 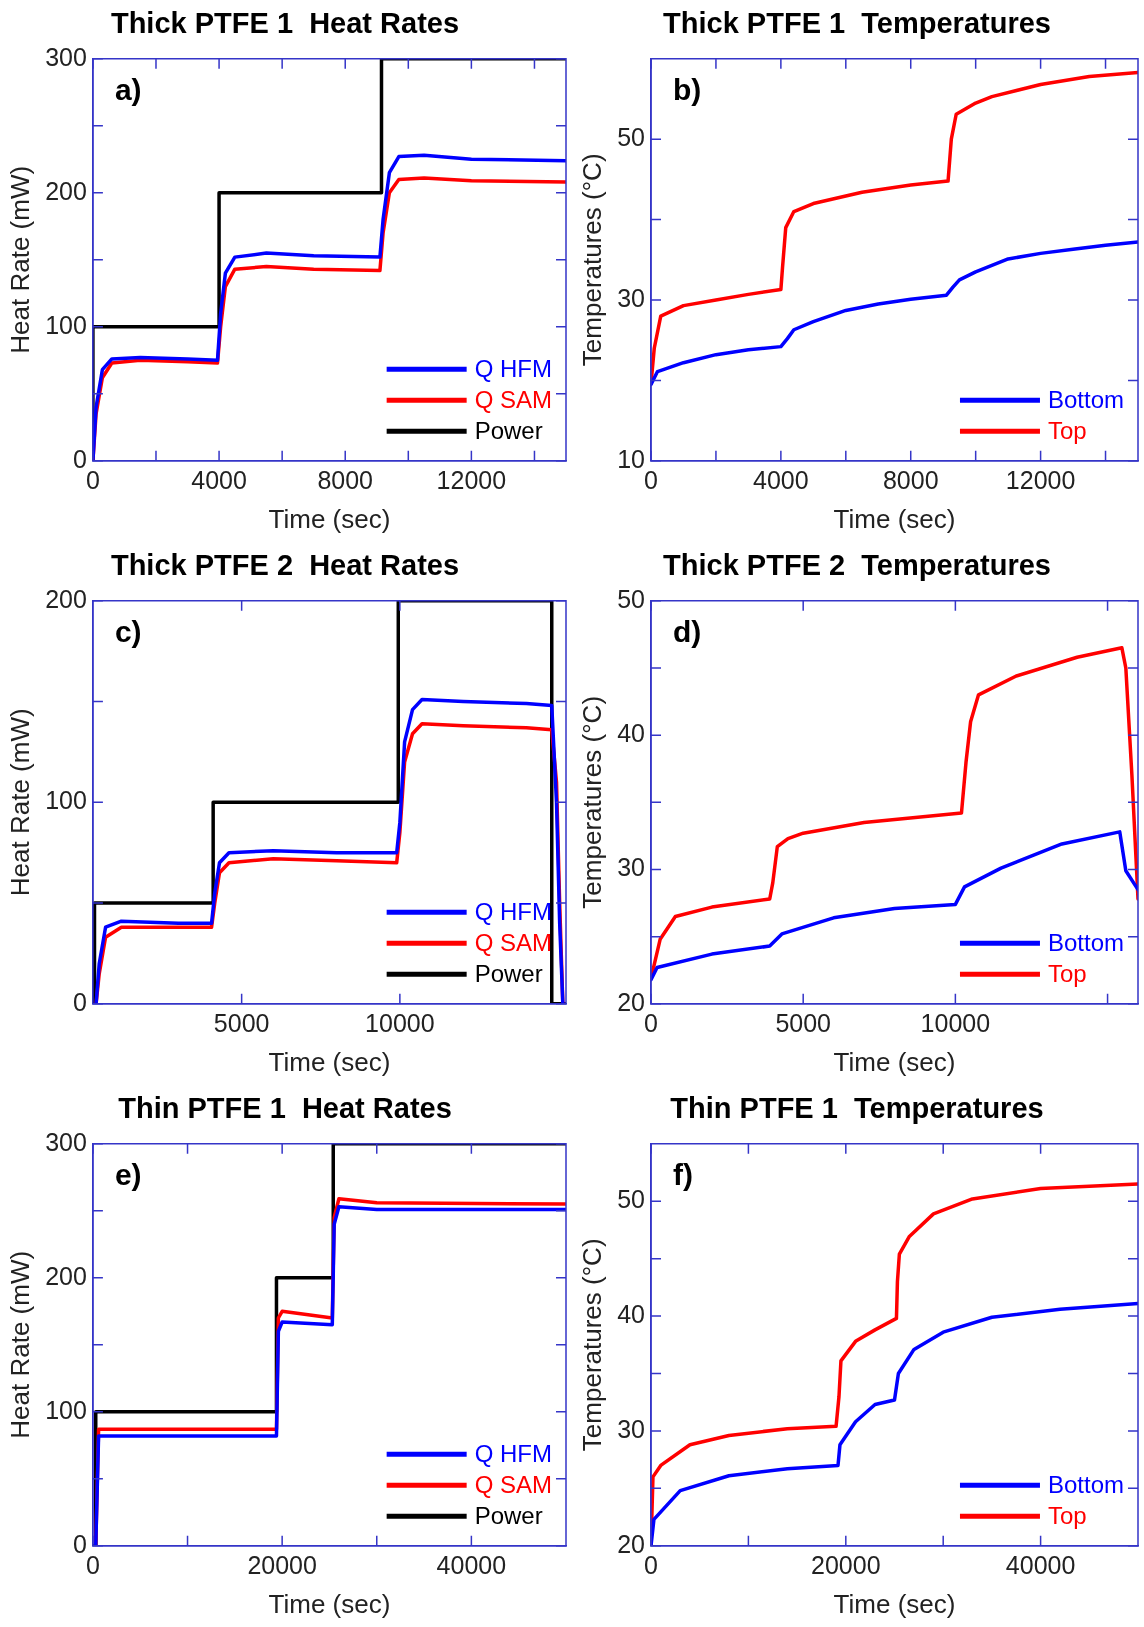 I want to click on chart-title: Thin PTFE 1 Temperatures, so click(x=857, y=1108).